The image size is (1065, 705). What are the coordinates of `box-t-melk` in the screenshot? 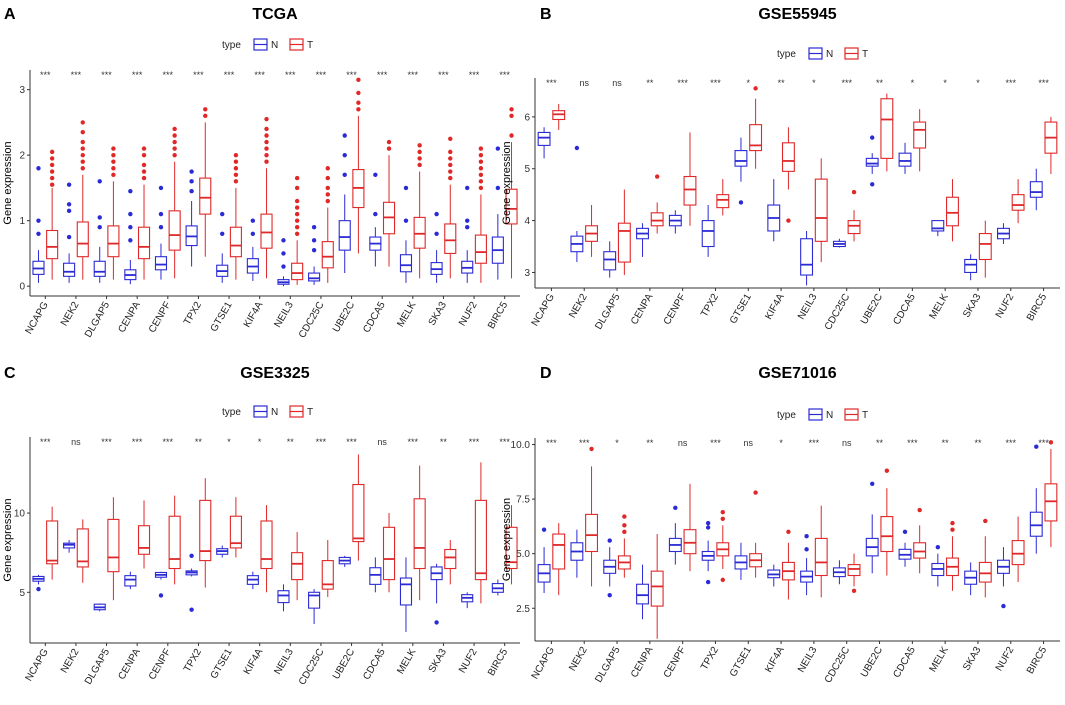 It's located at (419, 533).